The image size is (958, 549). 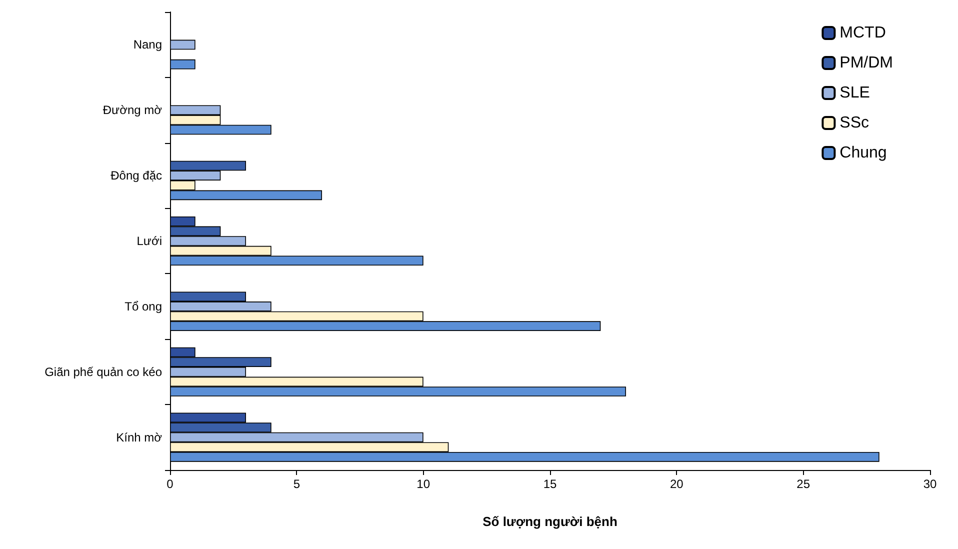 What do you see at coordinates (423, 484) in the screenshot?
I see `x-tick-label: 10` at bounding box center [423, 484].